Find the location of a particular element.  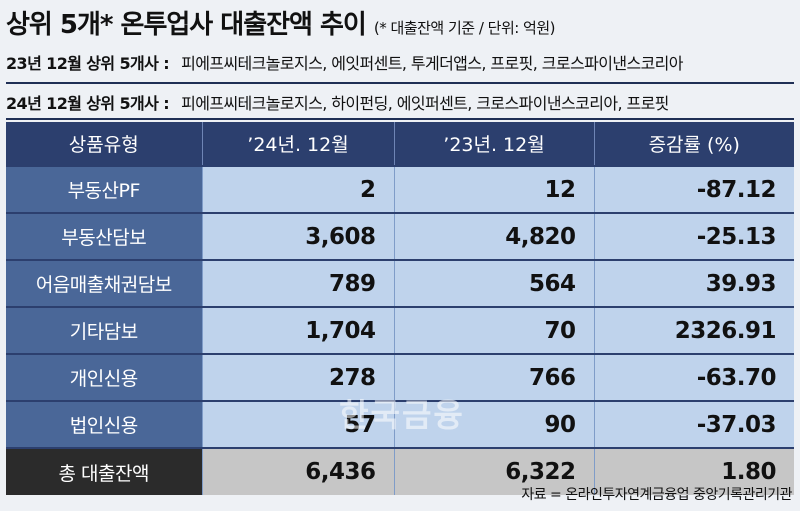

table-row: 어음매출채권담보 789 564 39.93 is located at coordinates (400, 283).